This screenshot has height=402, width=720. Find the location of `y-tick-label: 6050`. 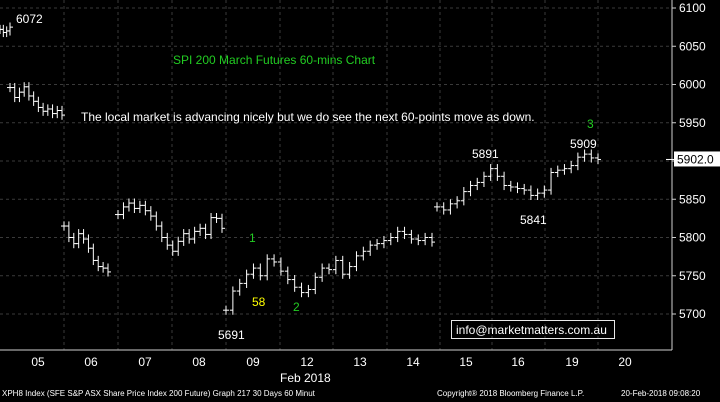

y-tick-label: 6050 is located at coordinates (692, 46).